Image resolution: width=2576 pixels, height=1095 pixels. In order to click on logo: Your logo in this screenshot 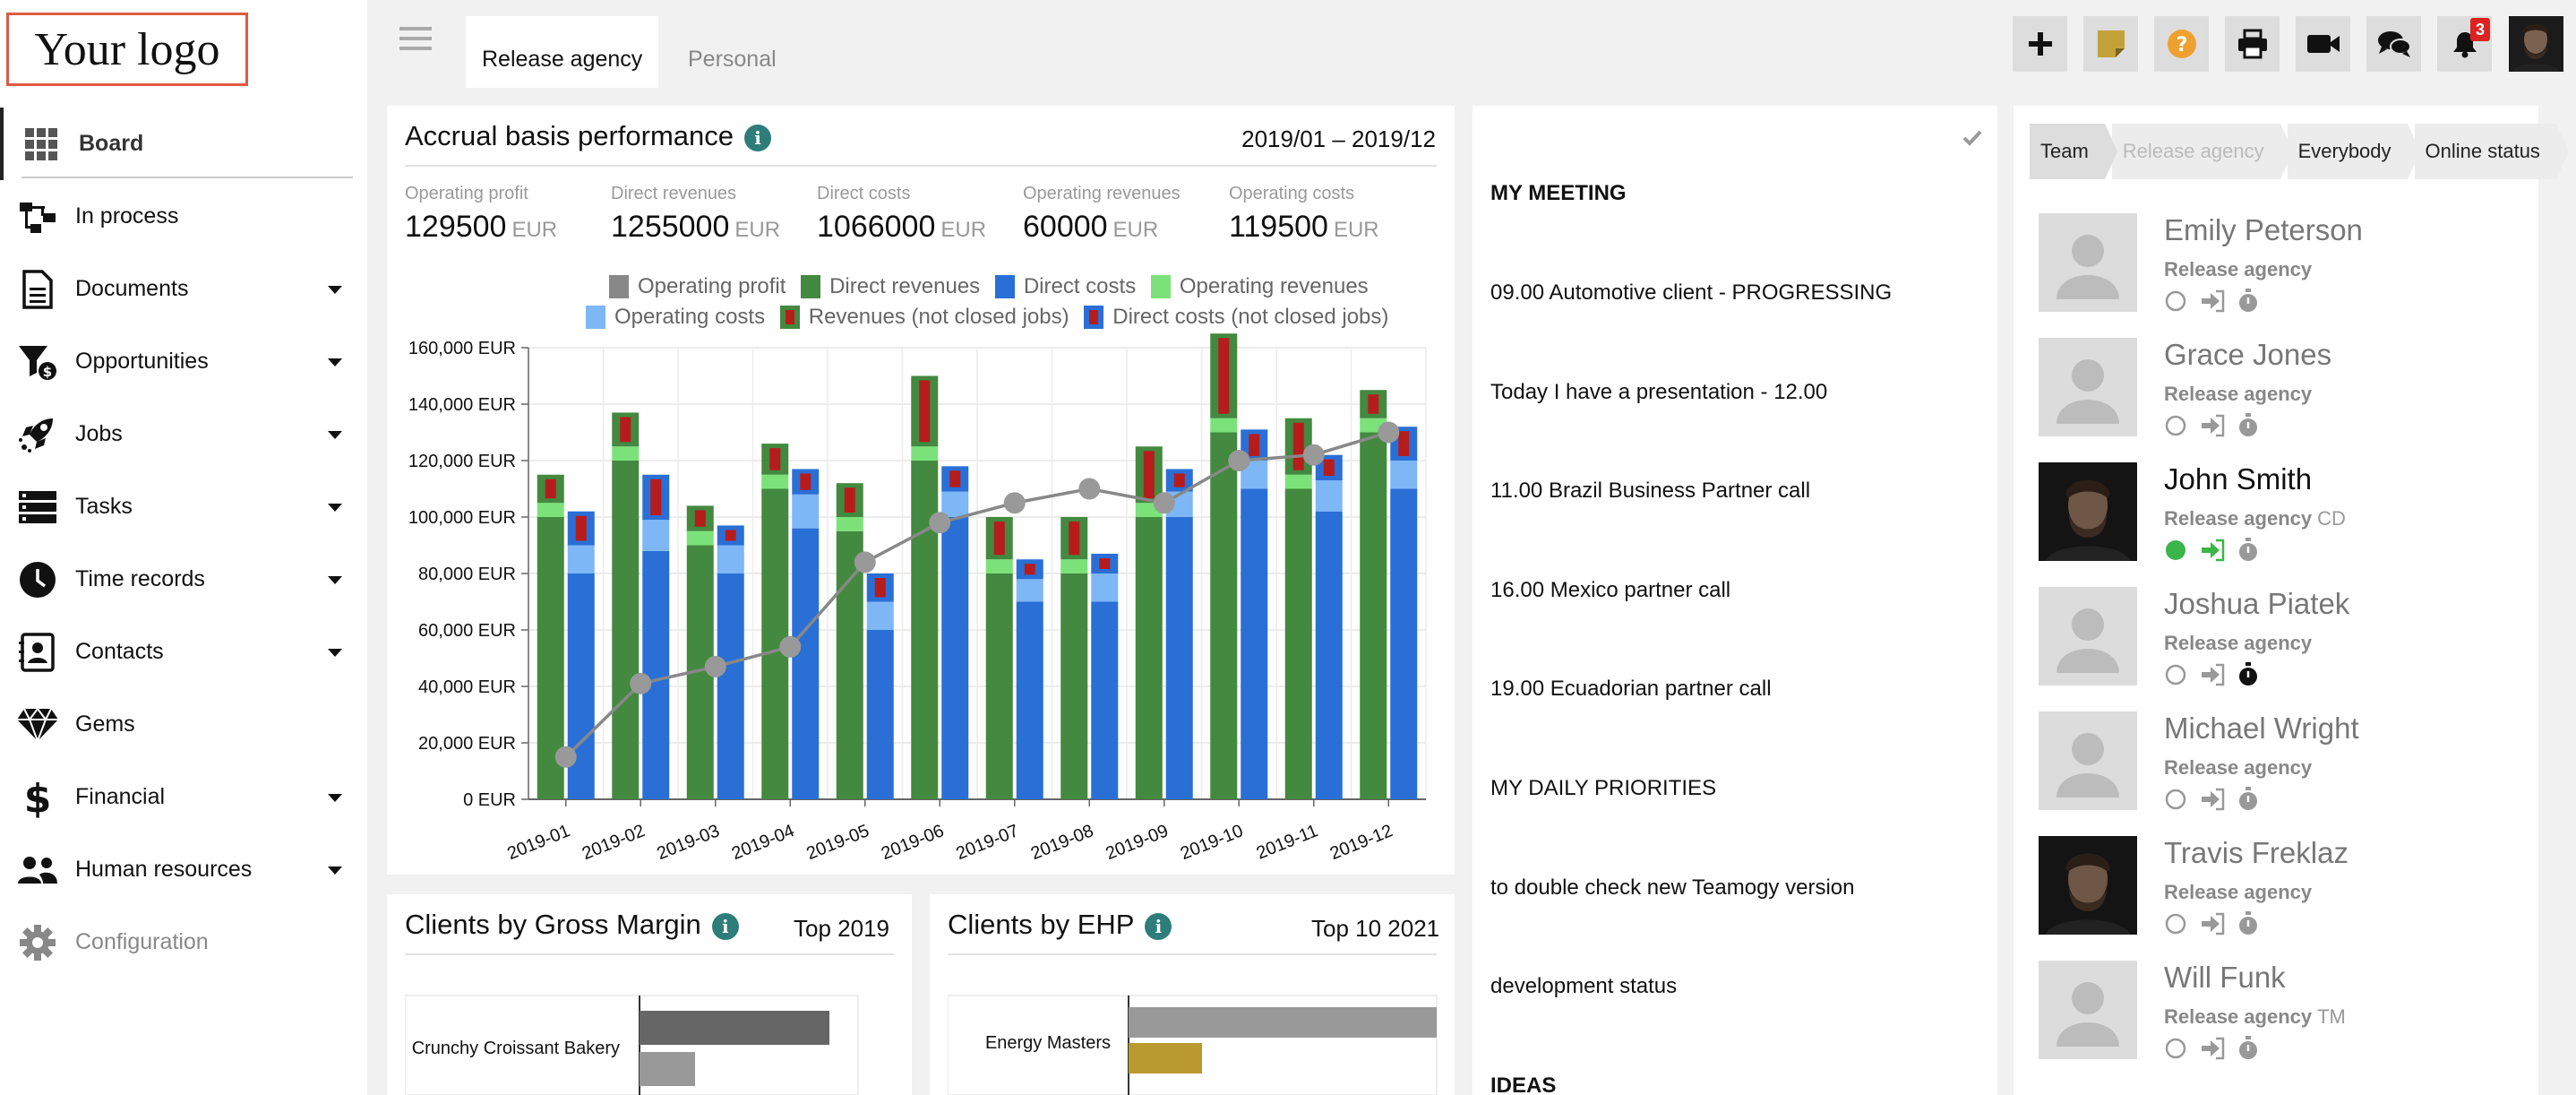, I will do `click(127, 49)`.